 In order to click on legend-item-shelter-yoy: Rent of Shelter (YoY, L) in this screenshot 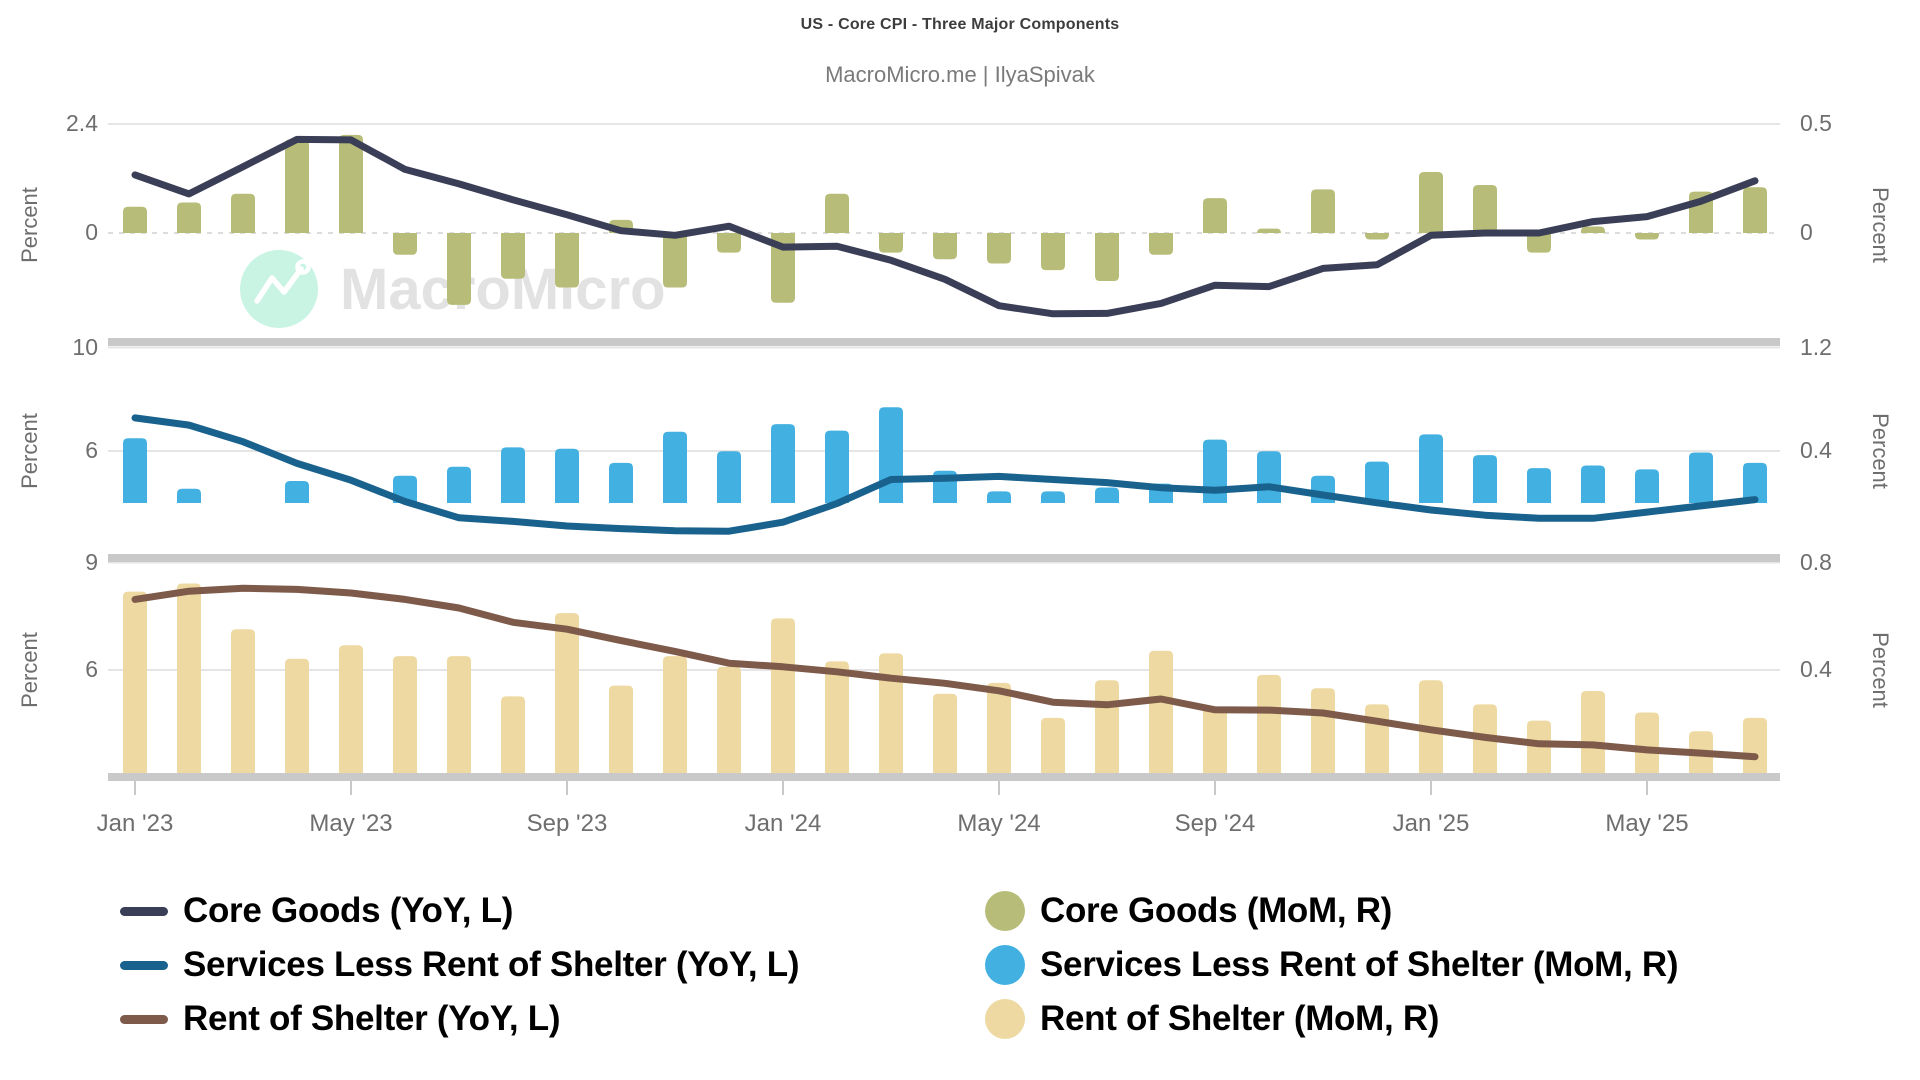, I will do `click(459, 1019)`.